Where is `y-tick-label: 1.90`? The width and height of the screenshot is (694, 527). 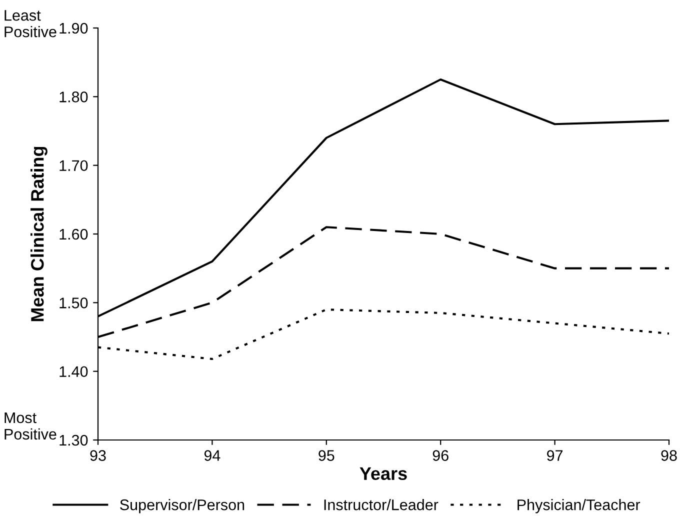
y-tick-label: 1.90 is located at coordinates (74, 28).